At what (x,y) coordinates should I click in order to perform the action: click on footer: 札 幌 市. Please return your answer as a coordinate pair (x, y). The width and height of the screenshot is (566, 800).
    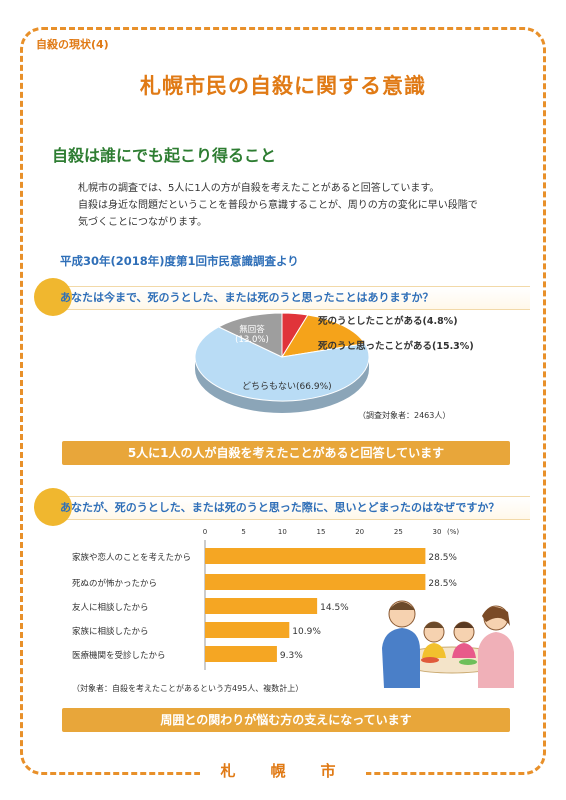
    Looking at the image, I should click on (283, 770).